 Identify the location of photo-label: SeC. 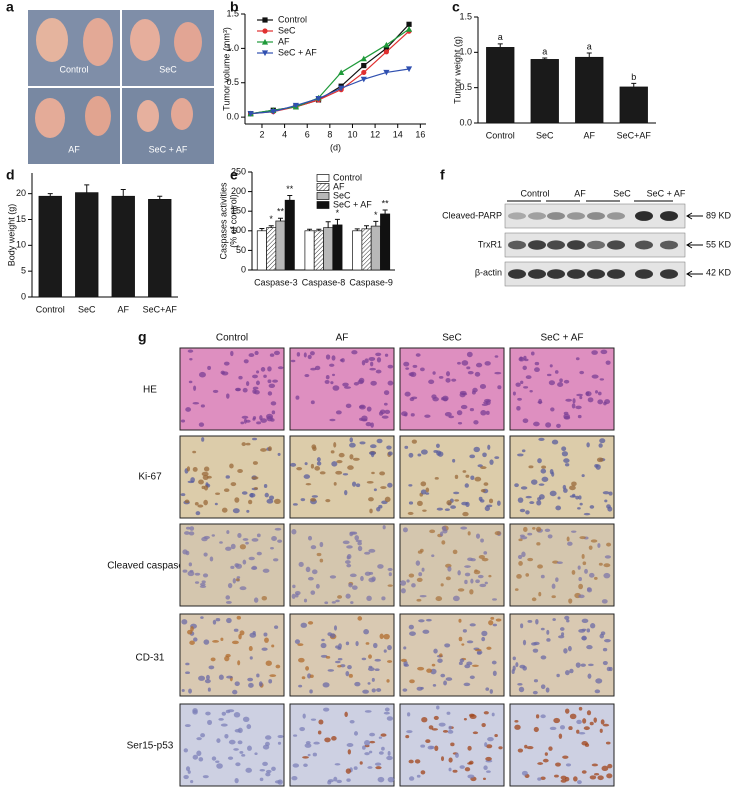
(168, 69).